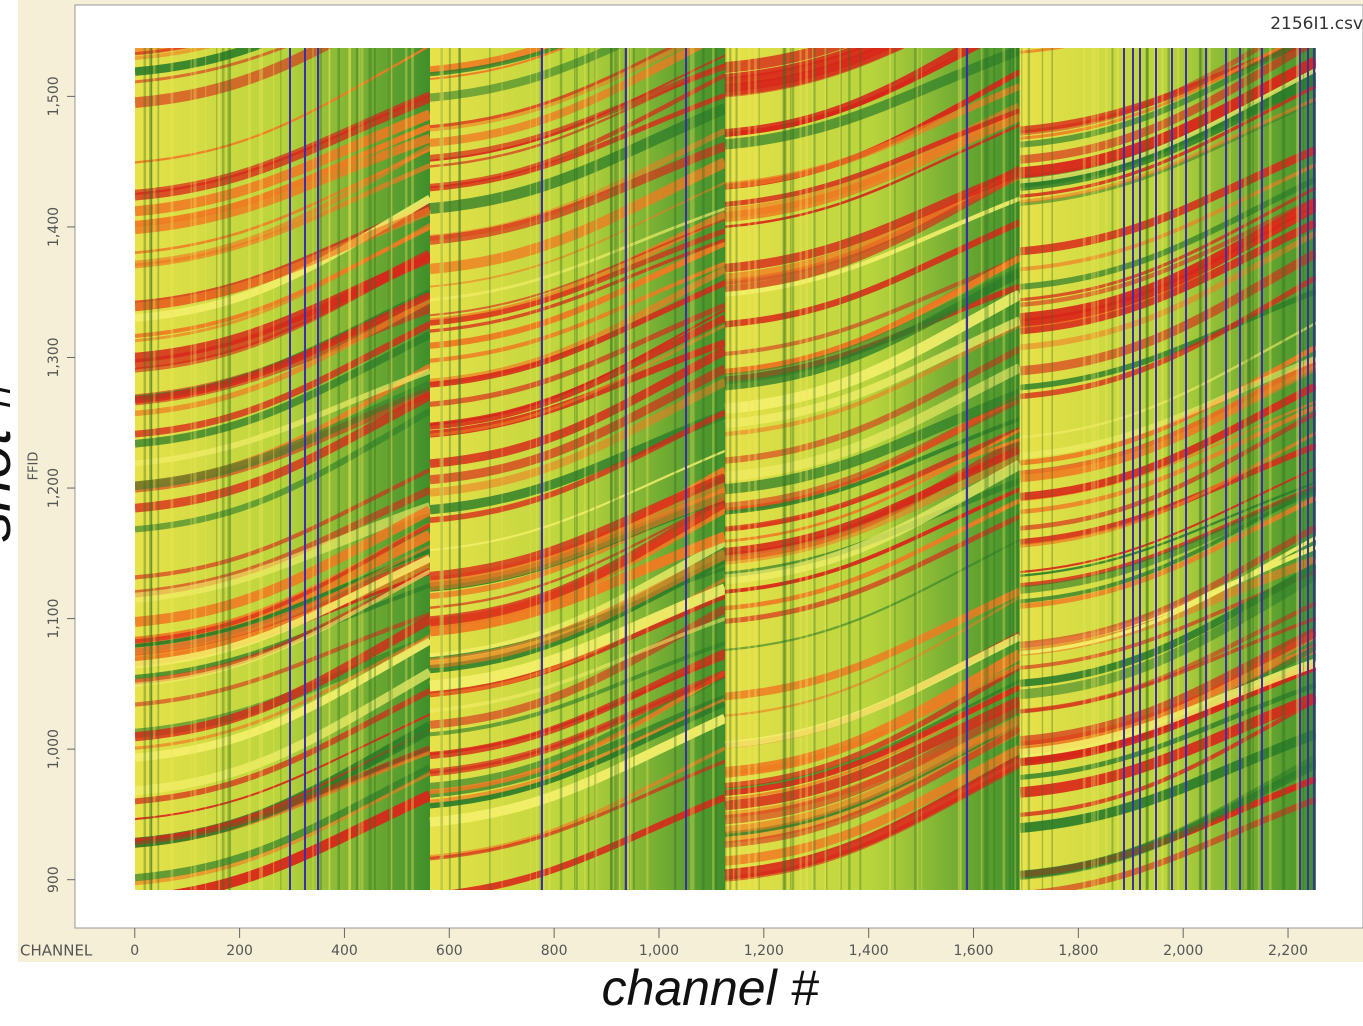 The width and height of the screenshot is (1363, 1026). What do you see at coordinates (239, 951) in the screenshot?
I see `x-tick-label: 200` at bounding box center [239, 951].